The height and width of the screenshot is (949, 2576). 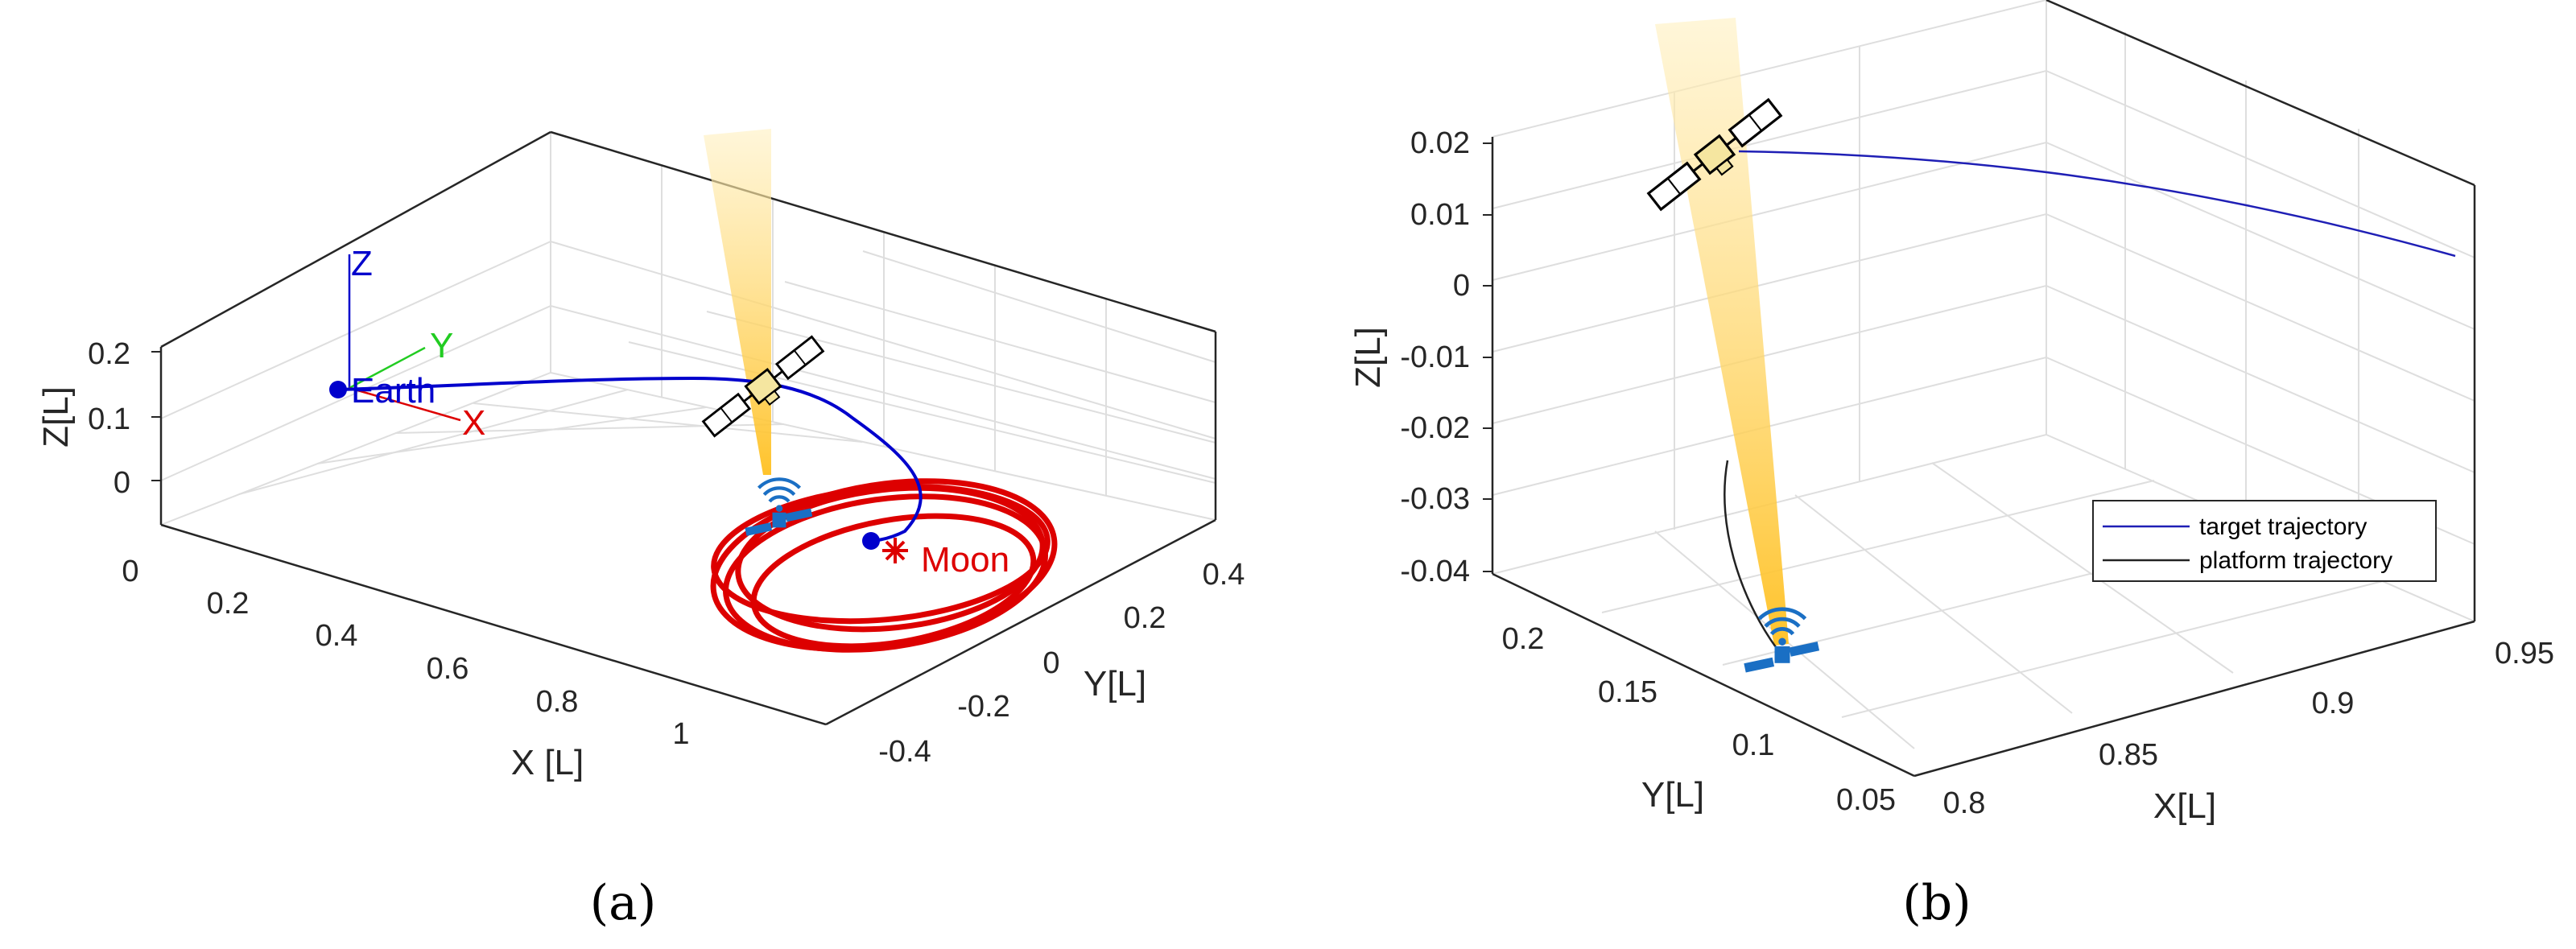 I want to click on frame-z-label: Z, so click(x=362, y=263).